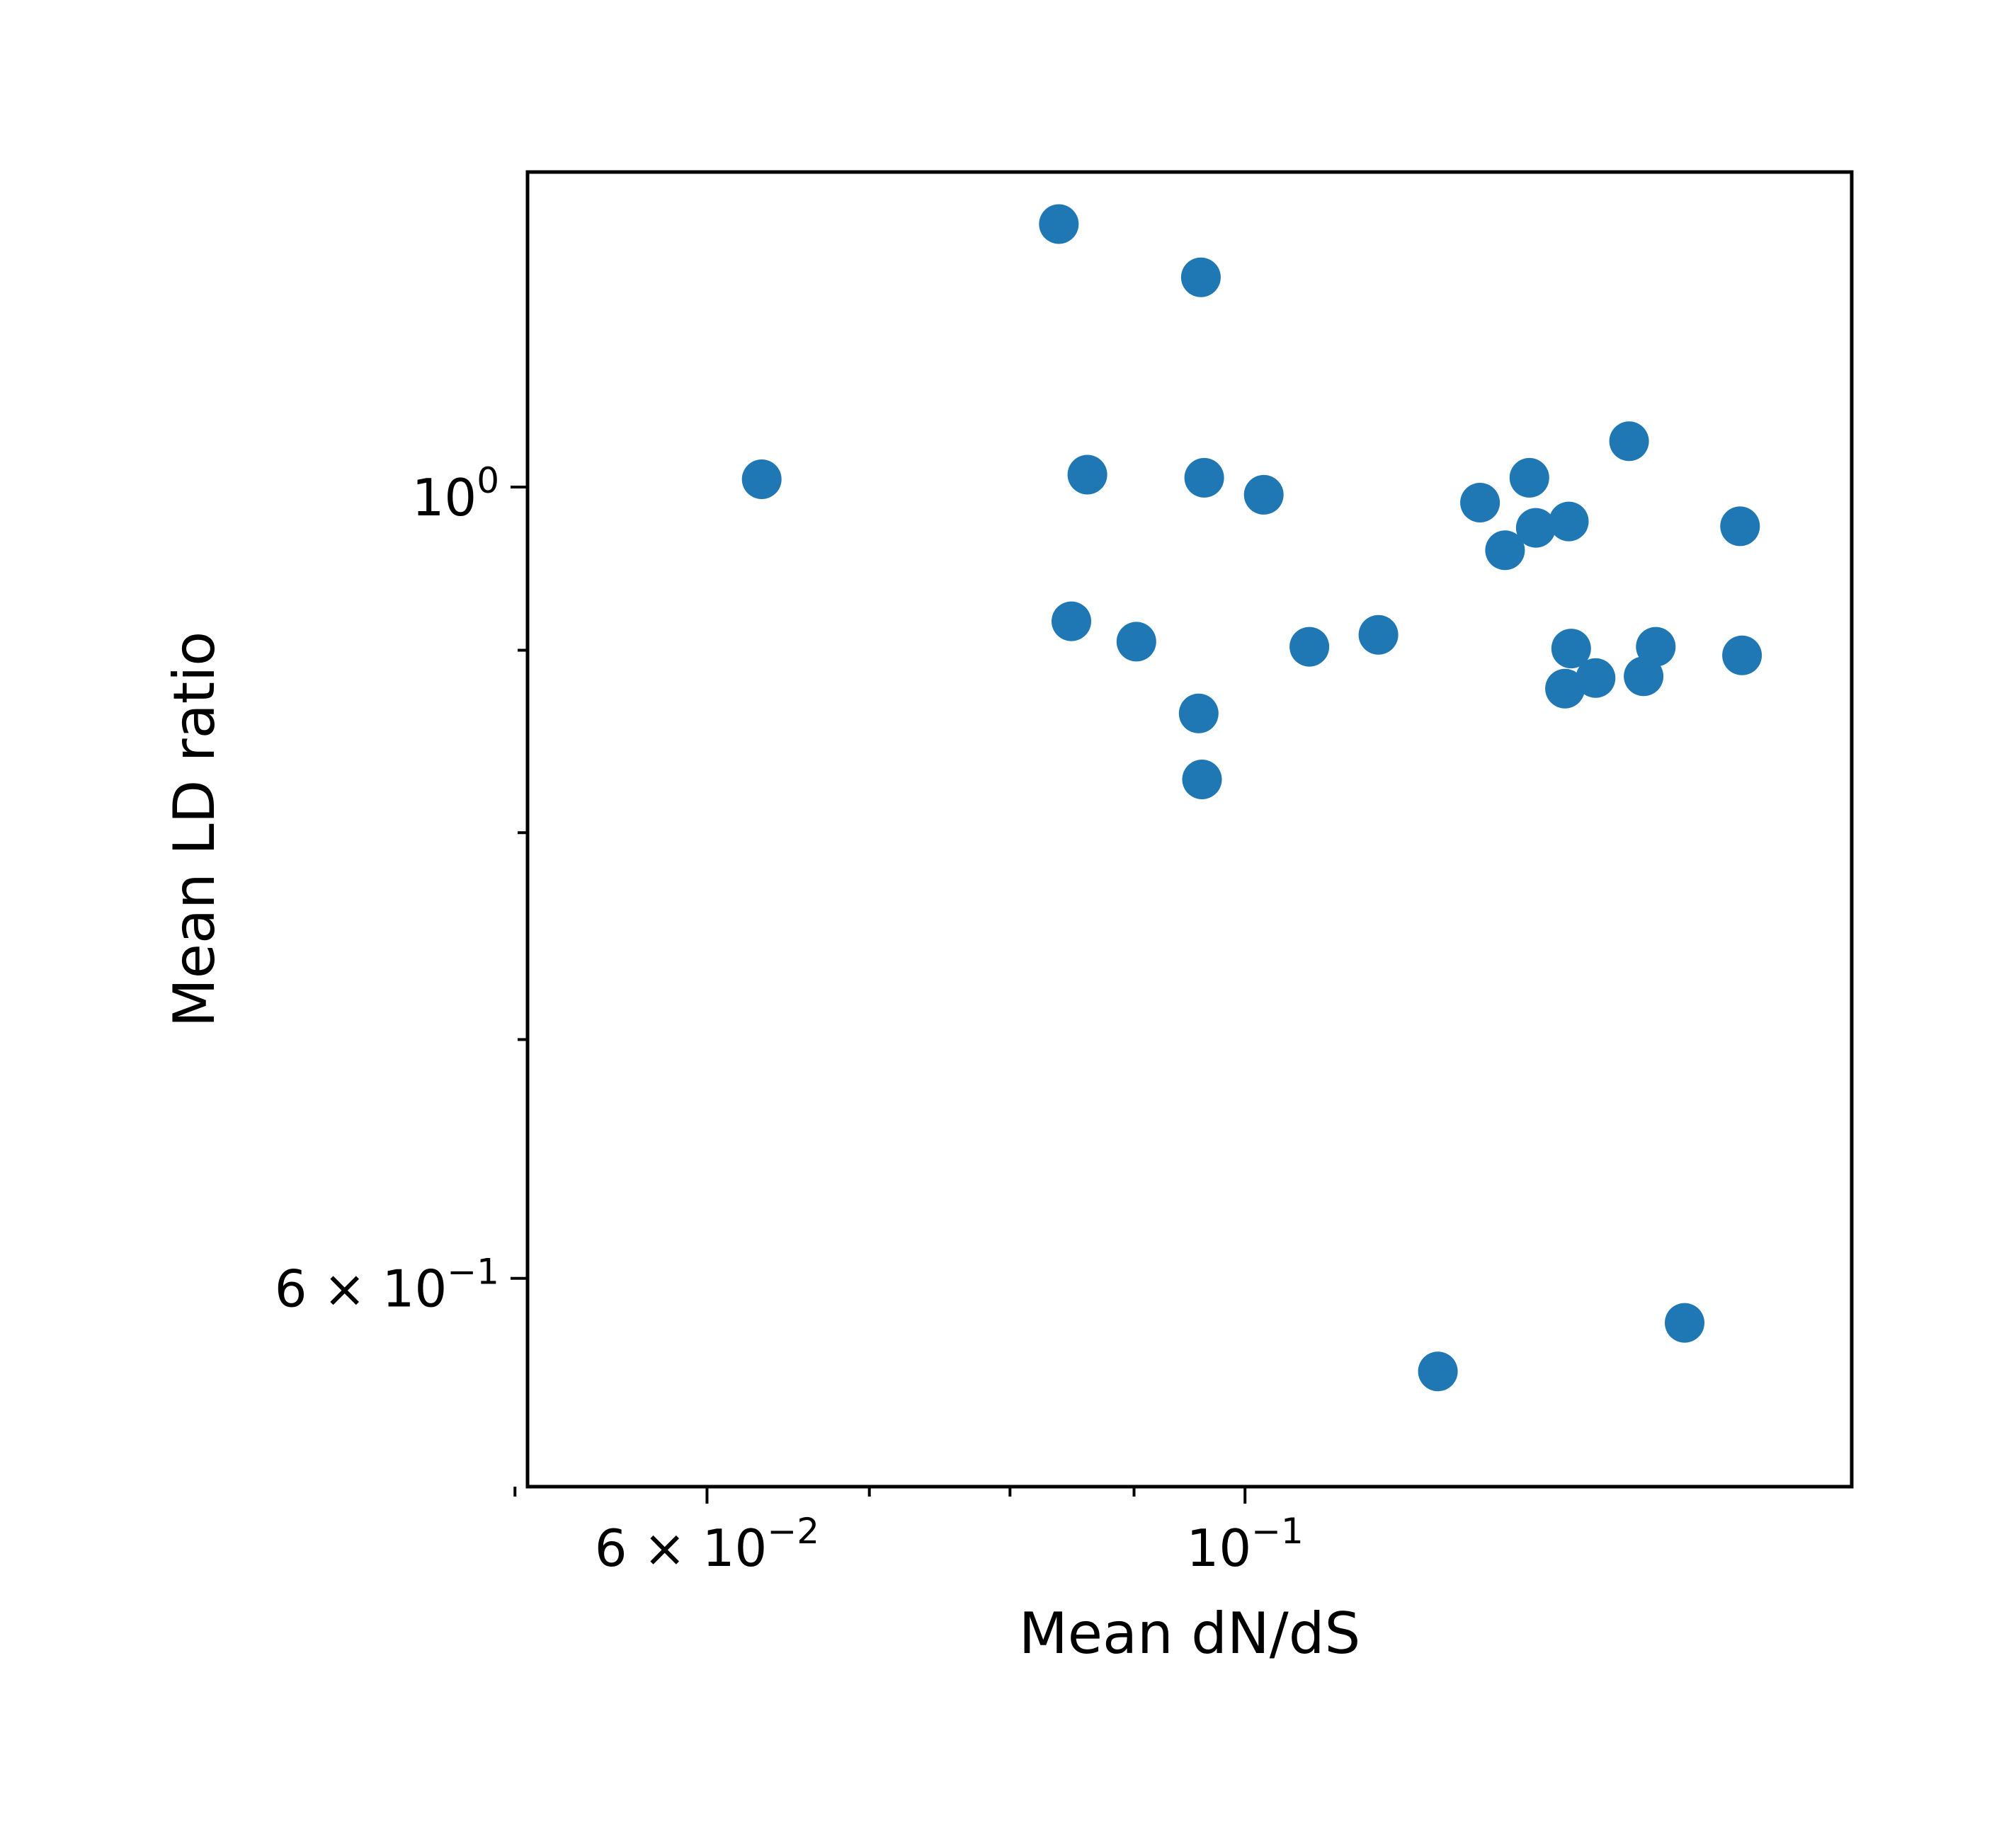 This screenshot has height=1830, width=2016. What do you see at coordinates (1245, 1544) in the screenshot?
I see `x-tick-label-2: 10−1` at bounding box center [1245, 1544].